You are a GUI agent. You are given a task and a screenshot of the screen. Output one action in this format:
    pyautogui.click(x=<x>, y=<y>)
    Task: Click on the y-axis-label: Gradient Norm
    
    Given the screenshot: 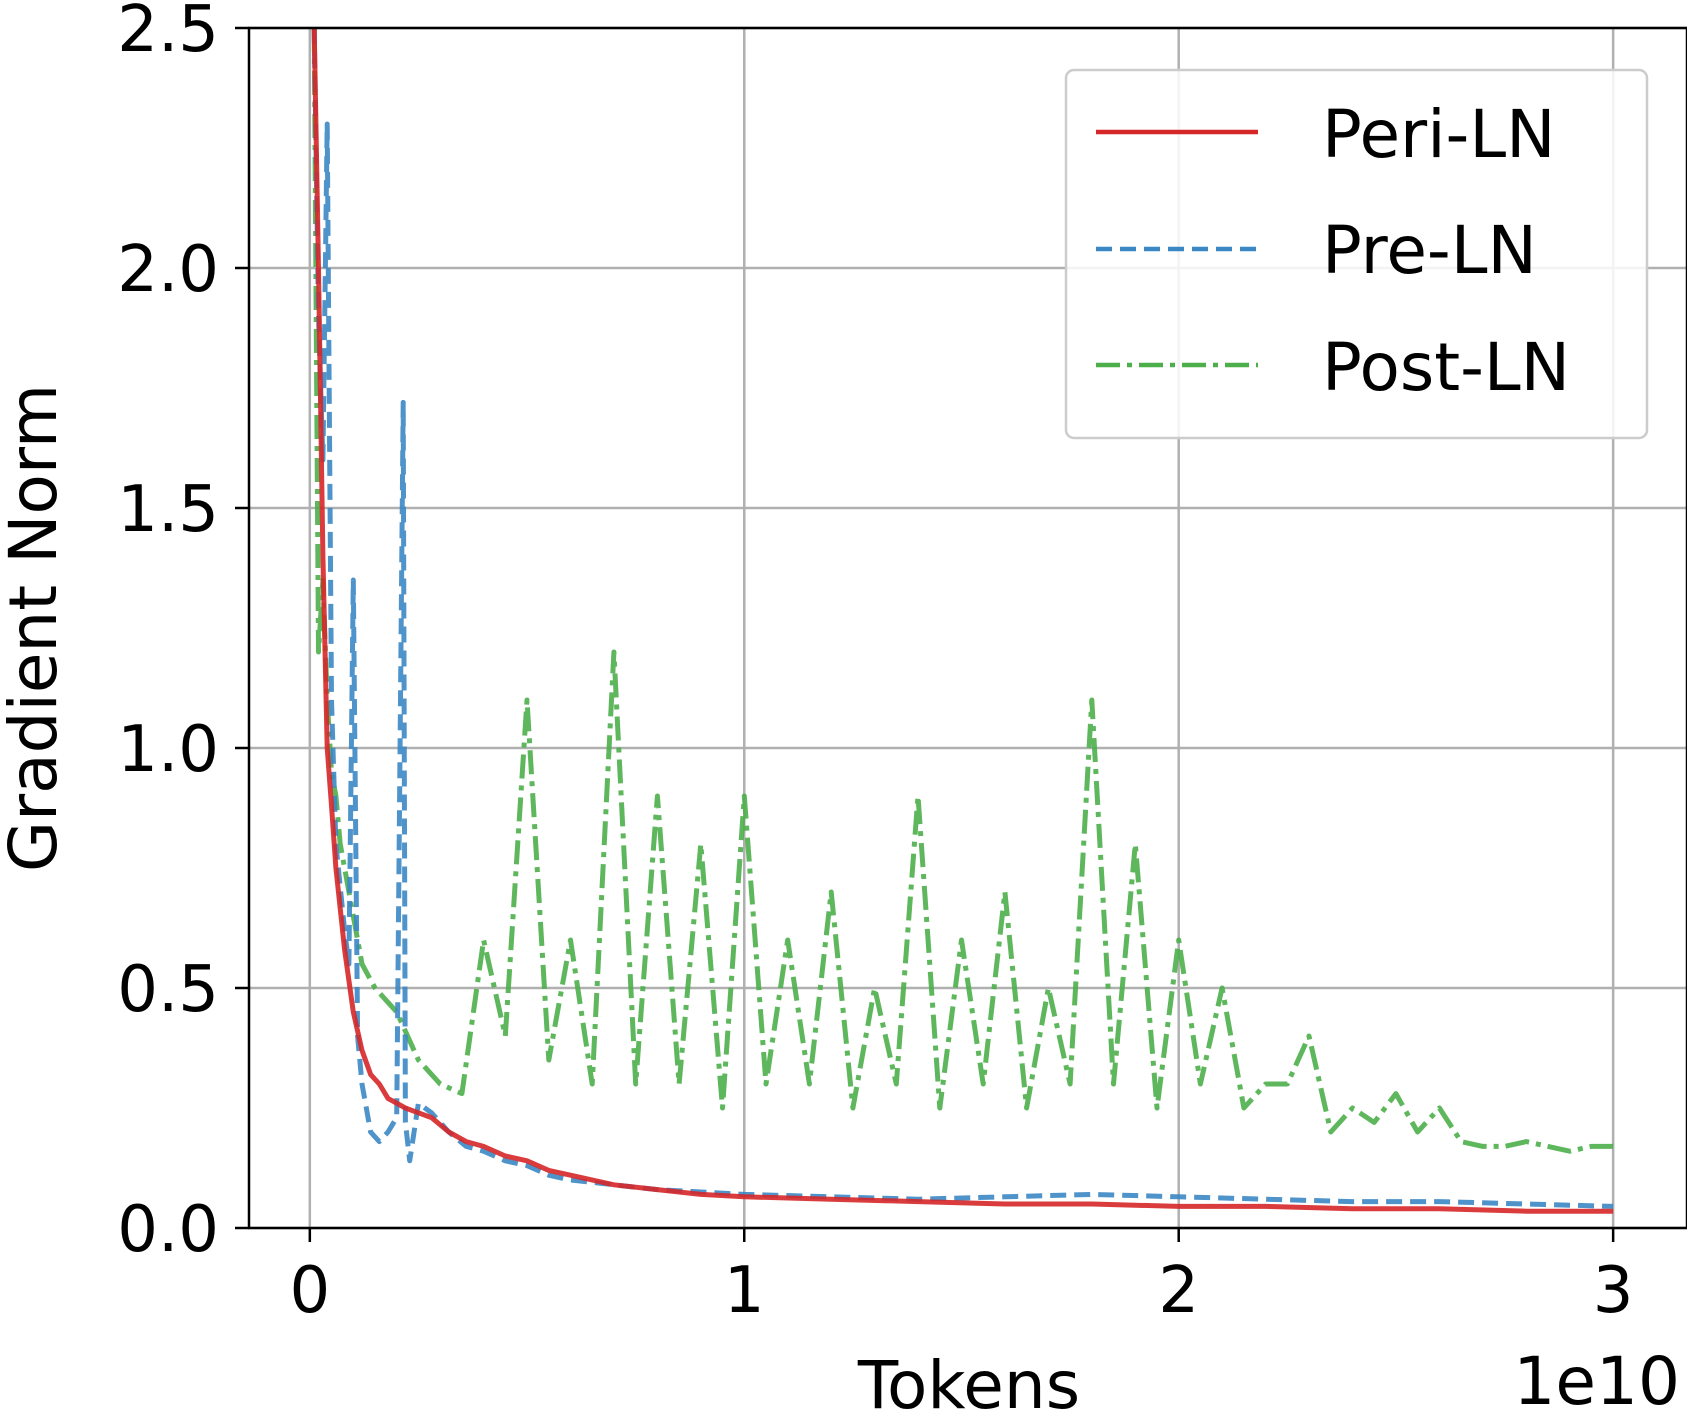 What is the action you would take?
    pyautogui.click(x=36, y=628)
    